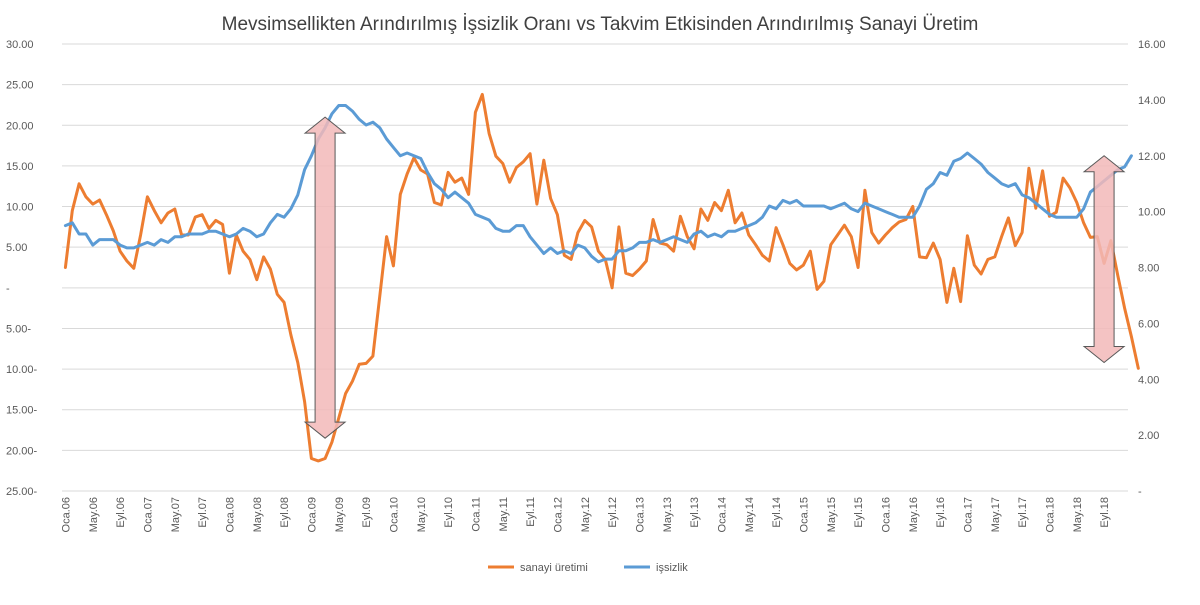  I want to click on x-tick-label: May.11, so click(504, 514).